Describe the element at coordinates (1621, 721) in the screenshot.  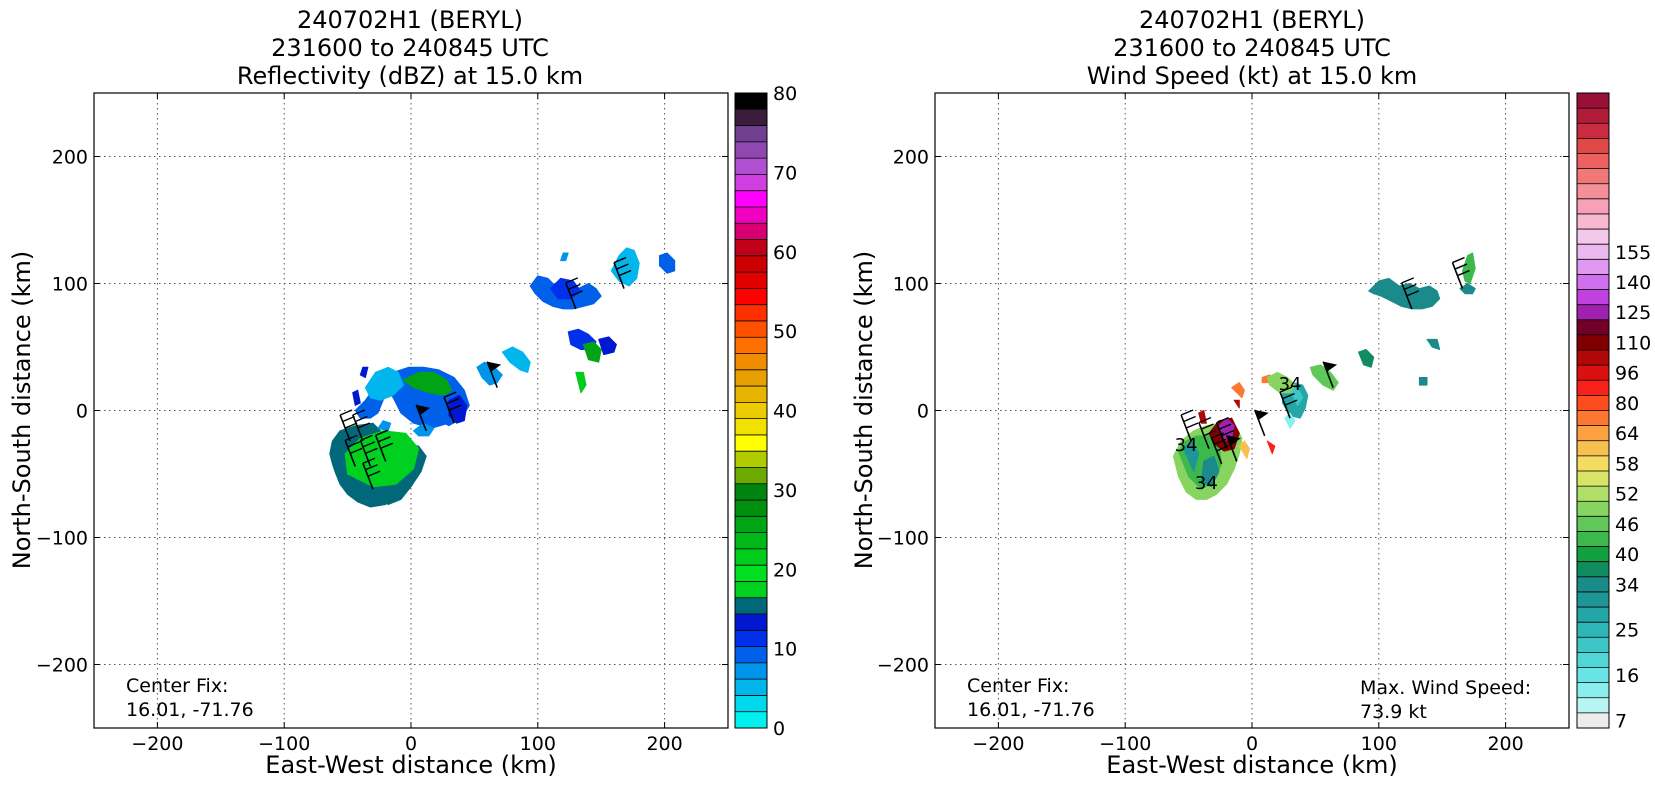
I see `wind-colorbar-tick-label: 7` at that location.